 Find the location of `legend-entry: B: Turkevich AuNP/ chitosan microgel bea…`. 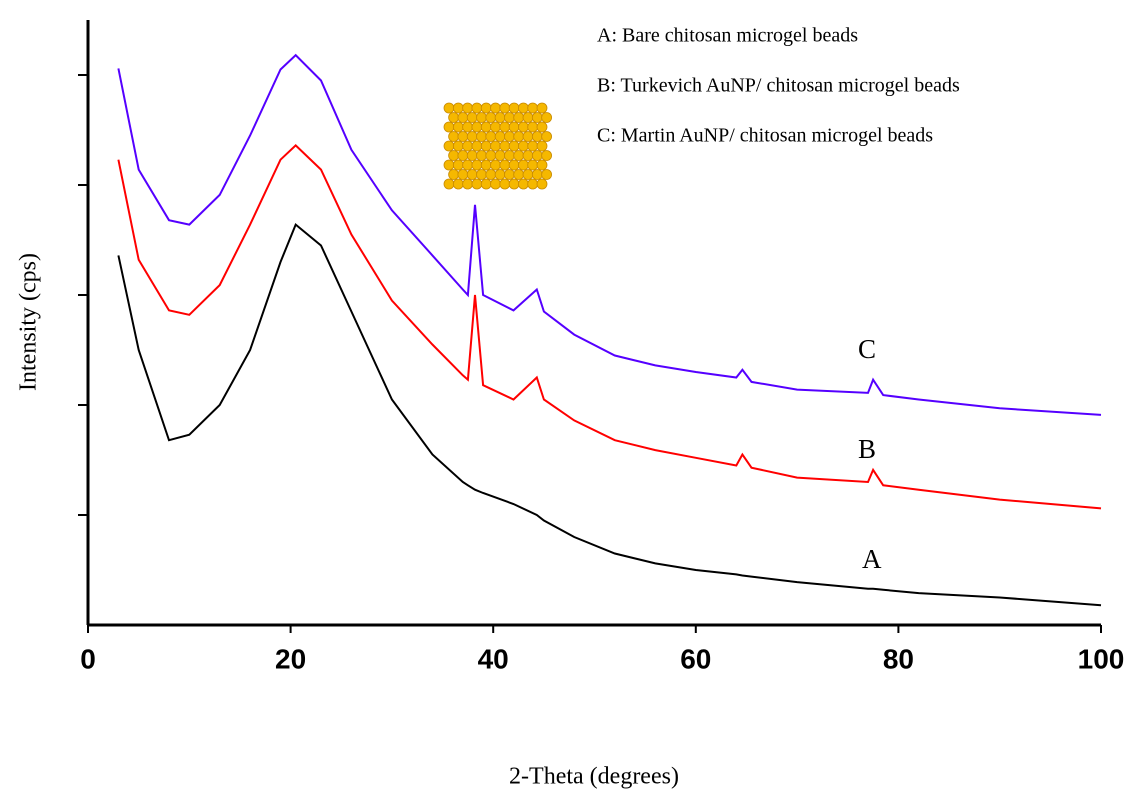

legend-entry: B: Turkevich AuNP/ chitosan microgel bea… is located at coordinates (778, 86).